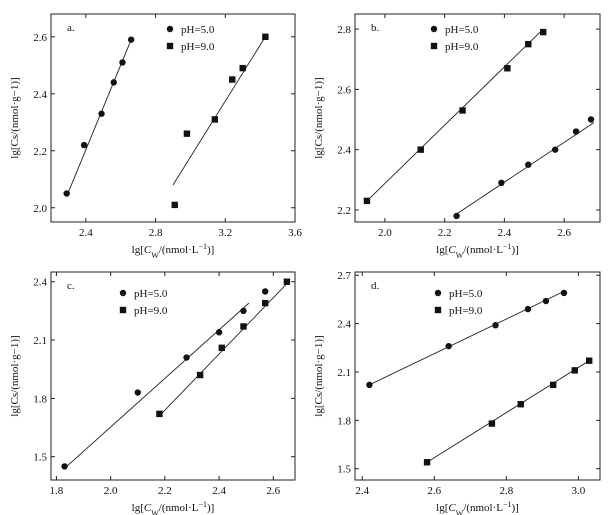 This screenshot has height=515, width=609. I want to click on x-axis-label-part: W, so click(155, 255).